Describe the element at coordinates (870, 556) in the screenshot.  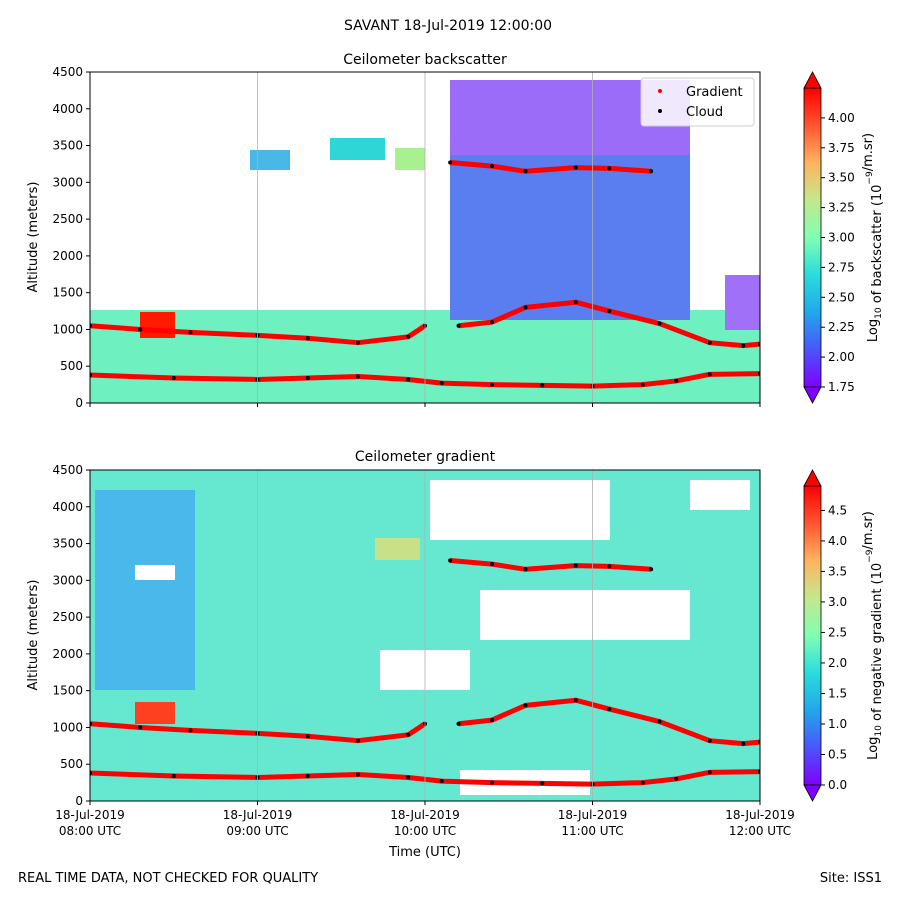
I see `colorbar-label-part: −9` at that location.